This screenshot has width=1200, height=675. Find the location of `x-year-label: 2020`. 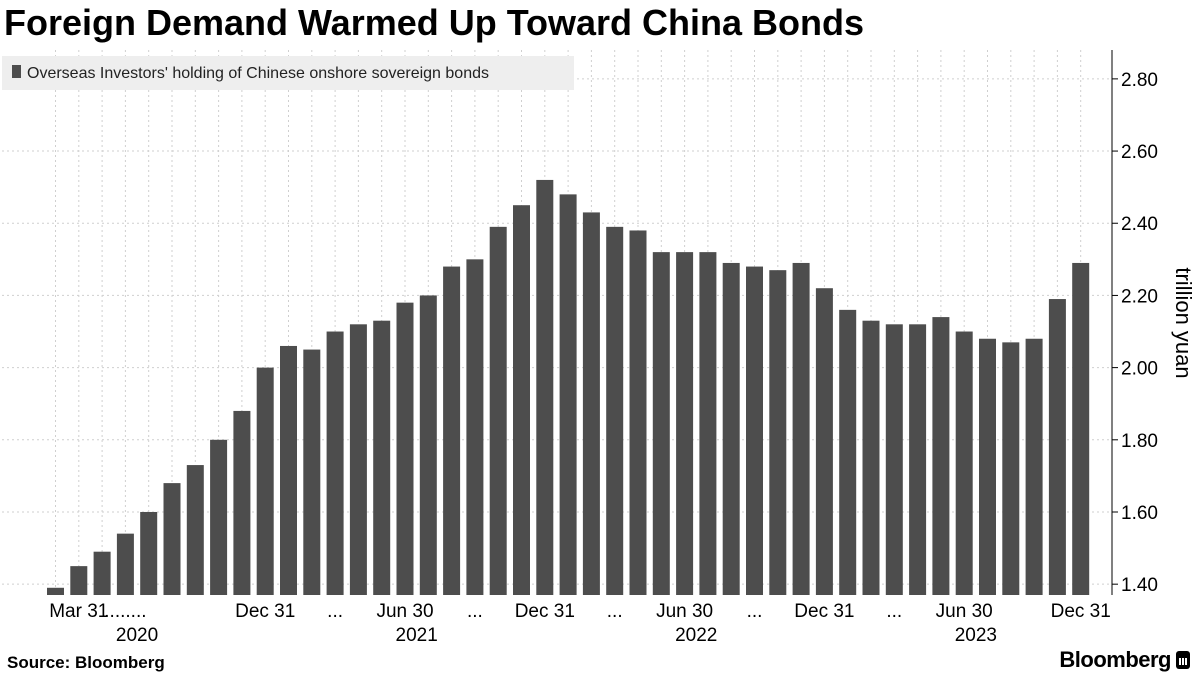

x-year-label: 2020 is located at coordinates (137, 635).